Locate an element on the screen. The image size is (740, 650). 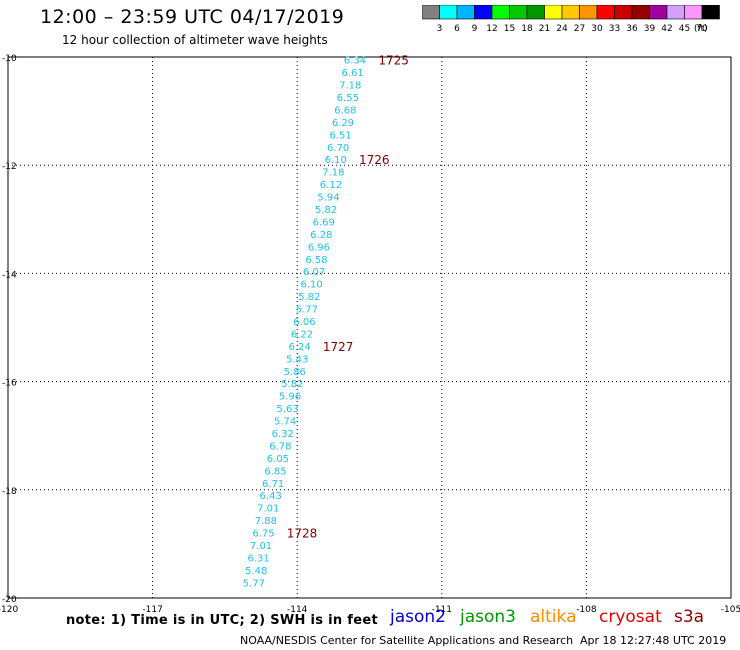
legend-altika: altika is located at coordinates (553, 617).